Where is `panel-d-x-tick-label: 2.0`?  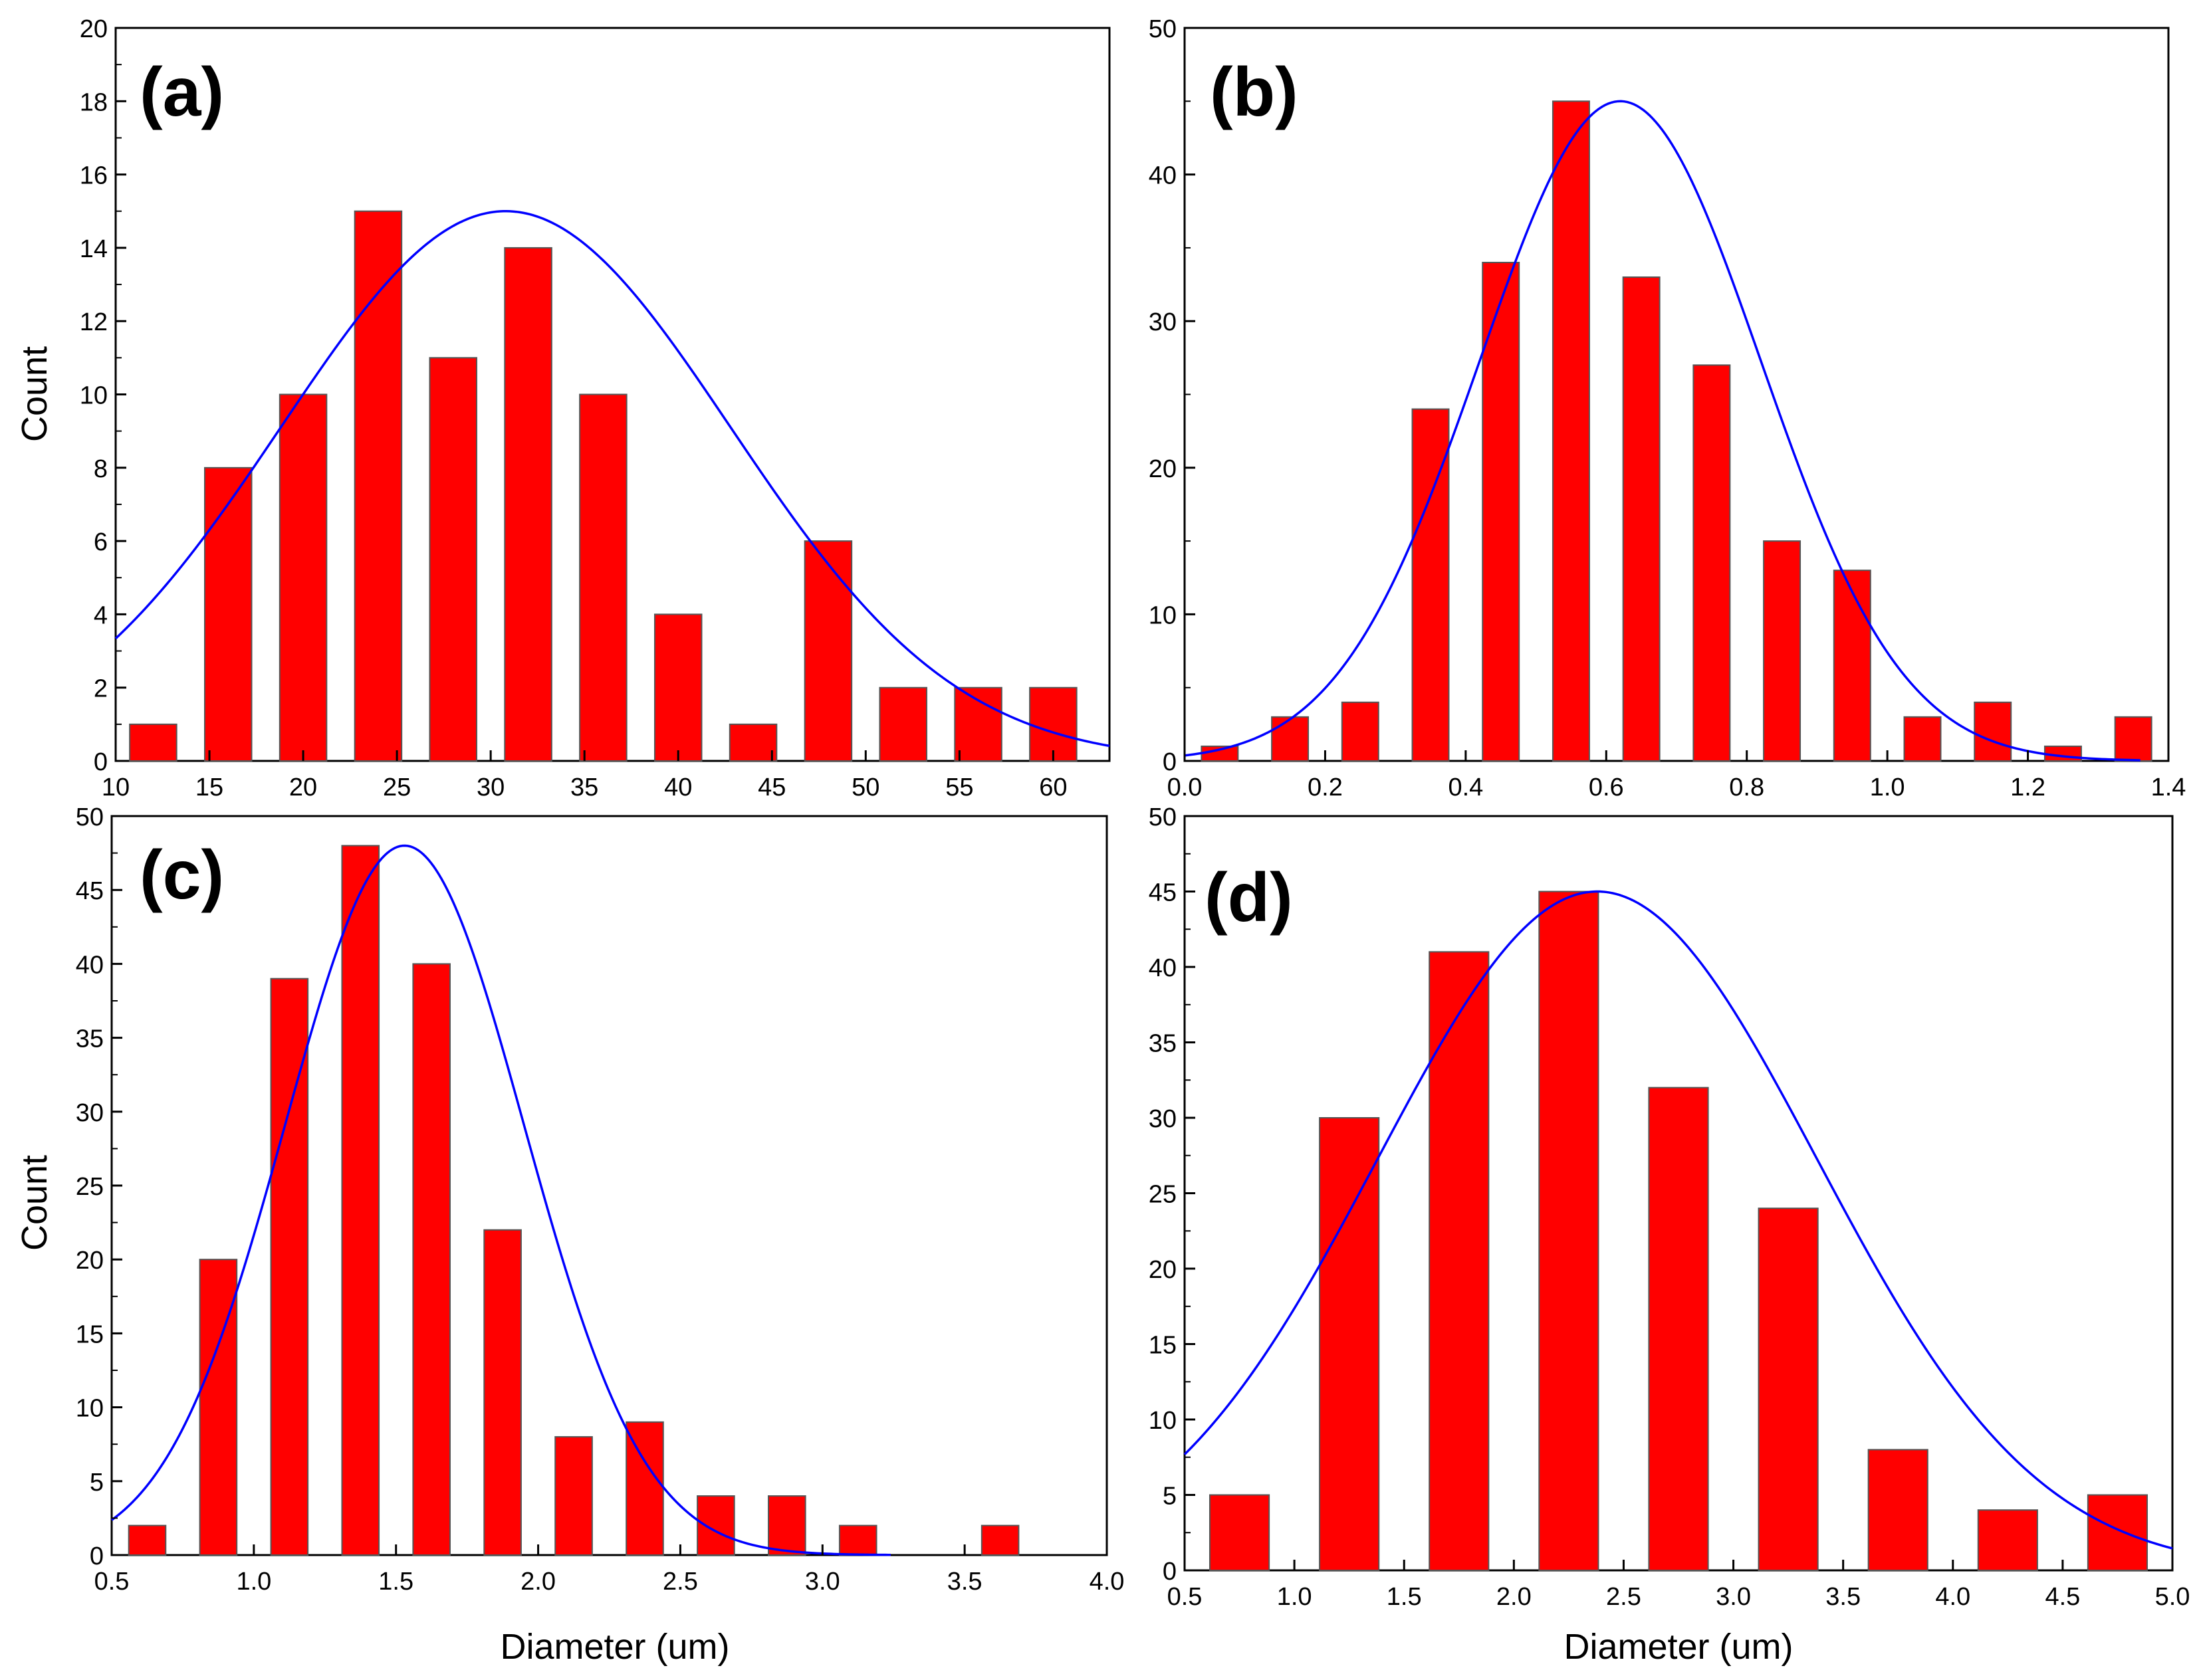 panel-d-x-tick-label: 2.0 is located at coordinates (1514, 1597).